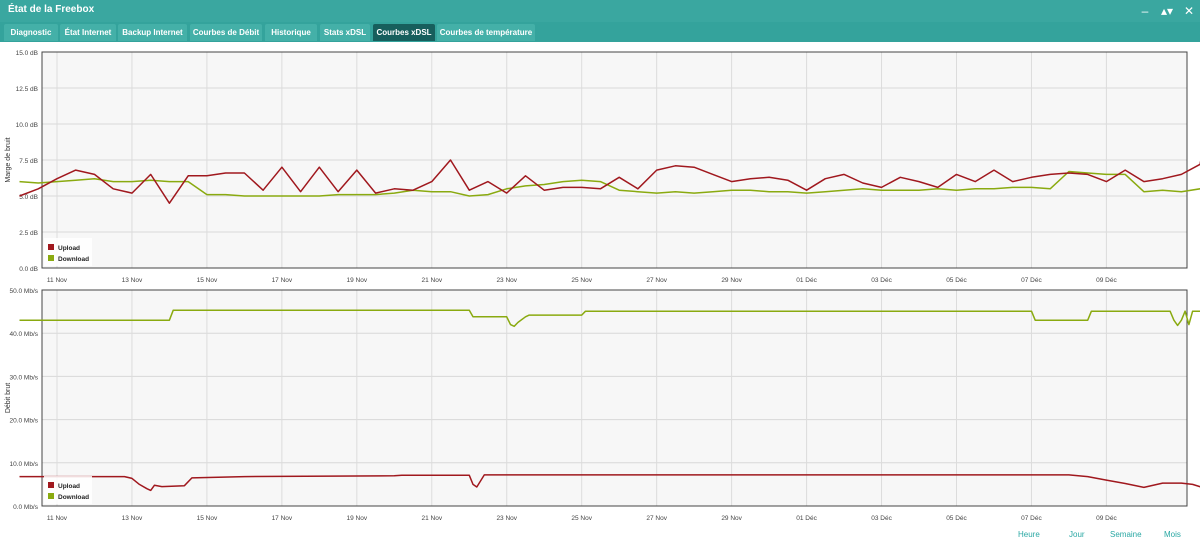 The width and height of the screenshot is (1200, 546). What do you see at coordinates (1077, 534) in the screenshot?
I see `range-link-jour: Jour` at bounding box center [1077, 534].